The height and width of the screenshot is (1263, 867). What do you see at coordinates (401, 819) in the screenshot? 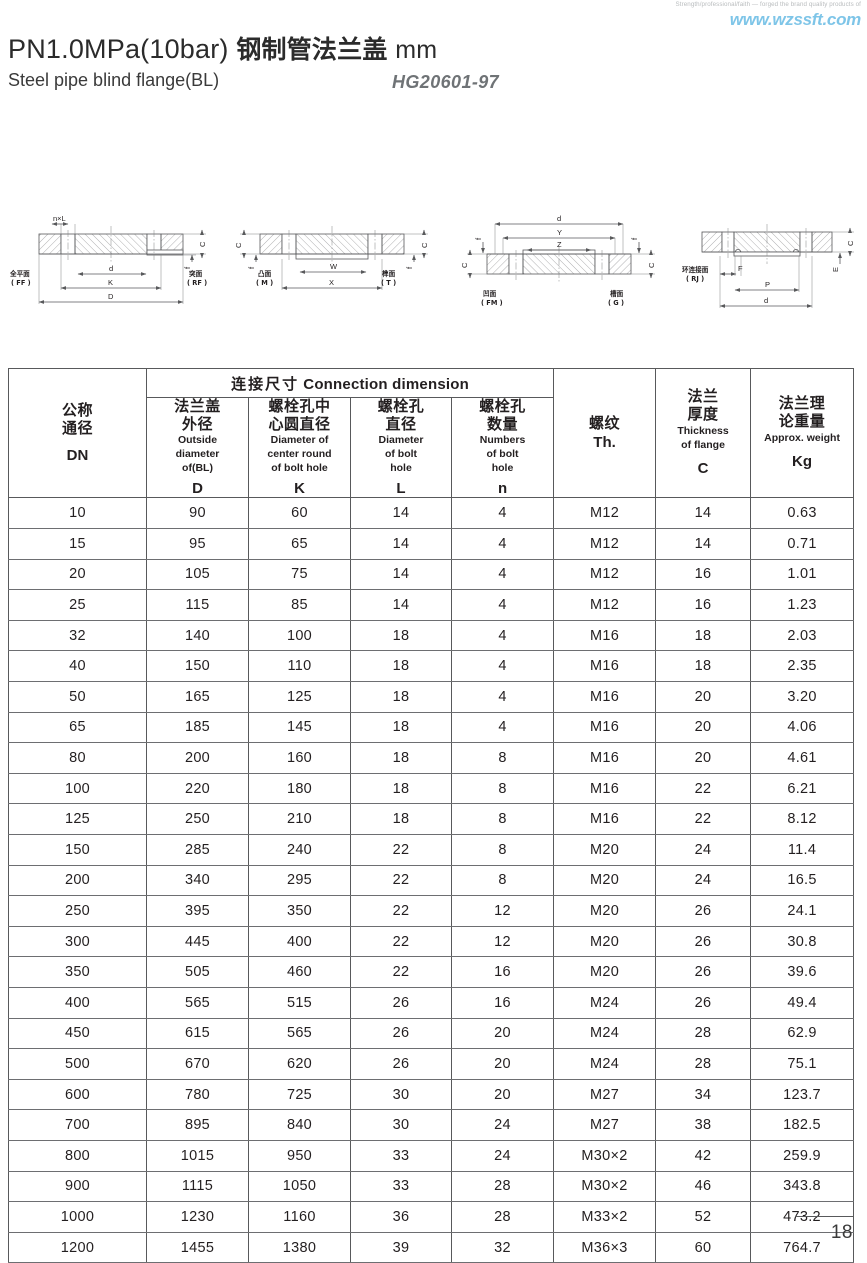
I see `cell-l: 18` at bounding box center [401, 819].